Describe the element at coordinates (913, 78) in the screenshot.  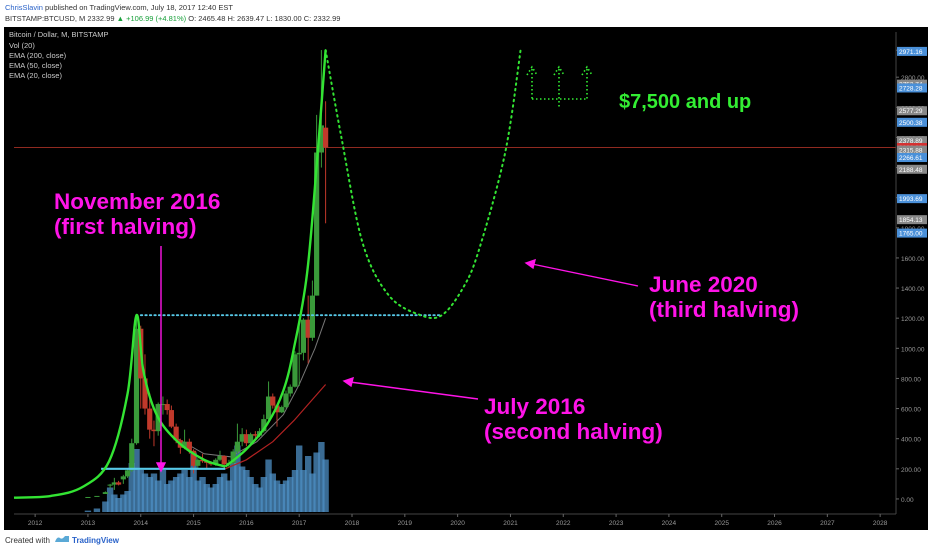
I see `y-tick-label: 2800.00` at that location.